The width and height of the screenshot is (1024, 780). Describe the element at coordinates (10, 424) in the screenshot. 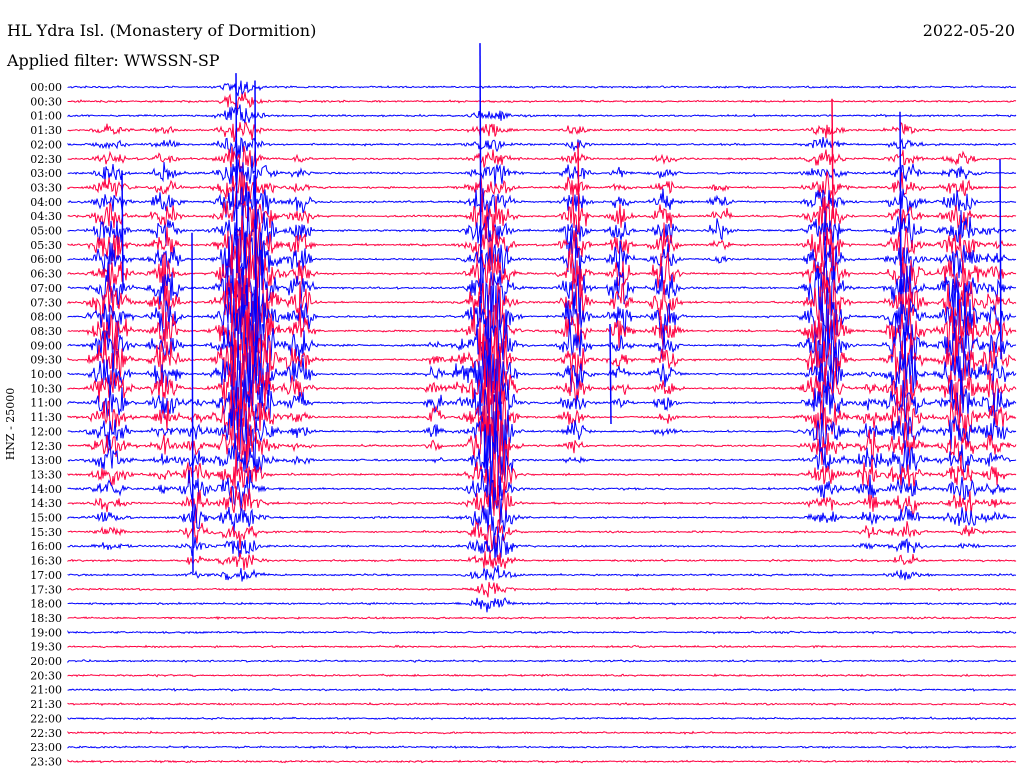

I see `channel-label: HNZ - 25000` at that location.